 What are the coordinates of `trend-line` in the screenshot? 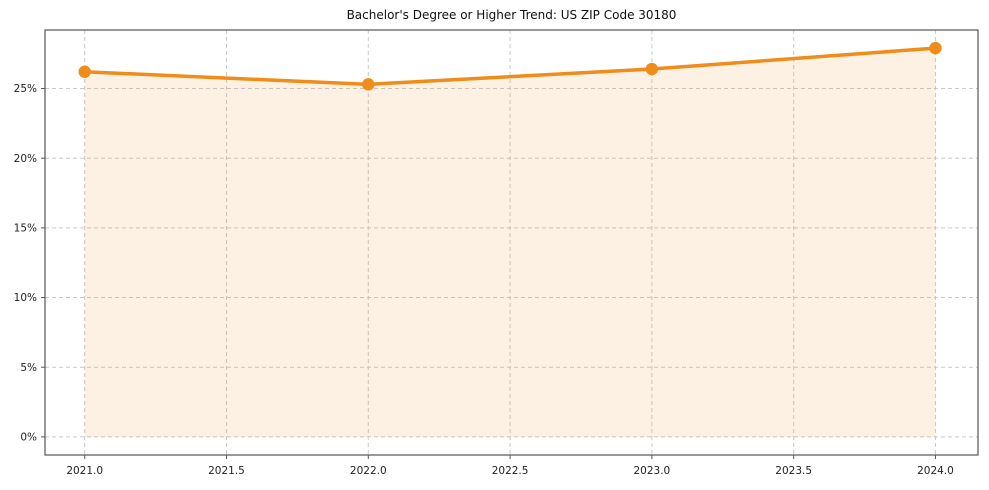 It's located at (510, 66).